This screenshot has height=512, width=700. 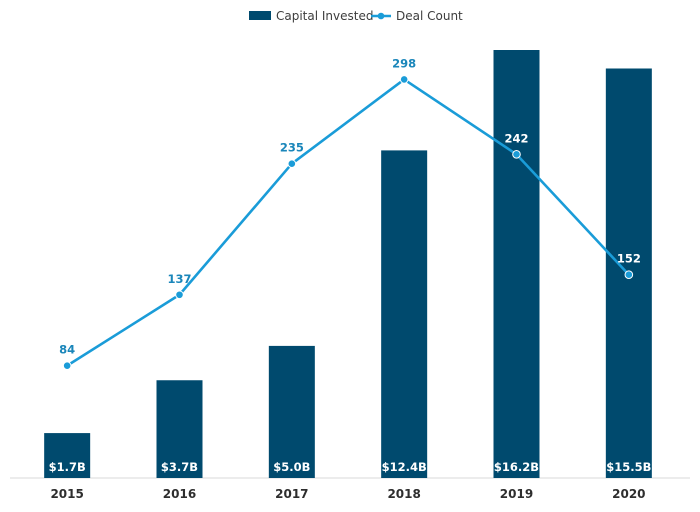 What do you see at coordinates (516, 264) in the screenshot?
I see `bar-2019` at bounding box center [516, 264].